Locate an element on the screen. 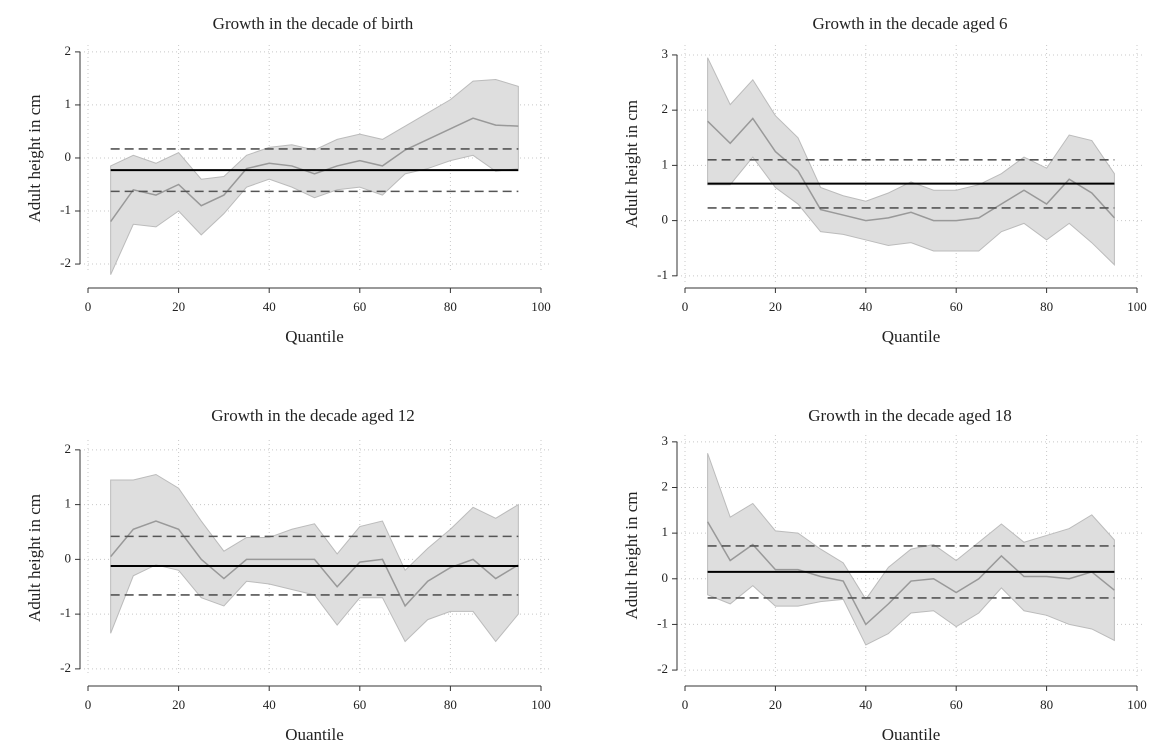 This screenshot has height=740, width=1153. title: Growth in the decade aged 18 is located at coordinates (909, 415).